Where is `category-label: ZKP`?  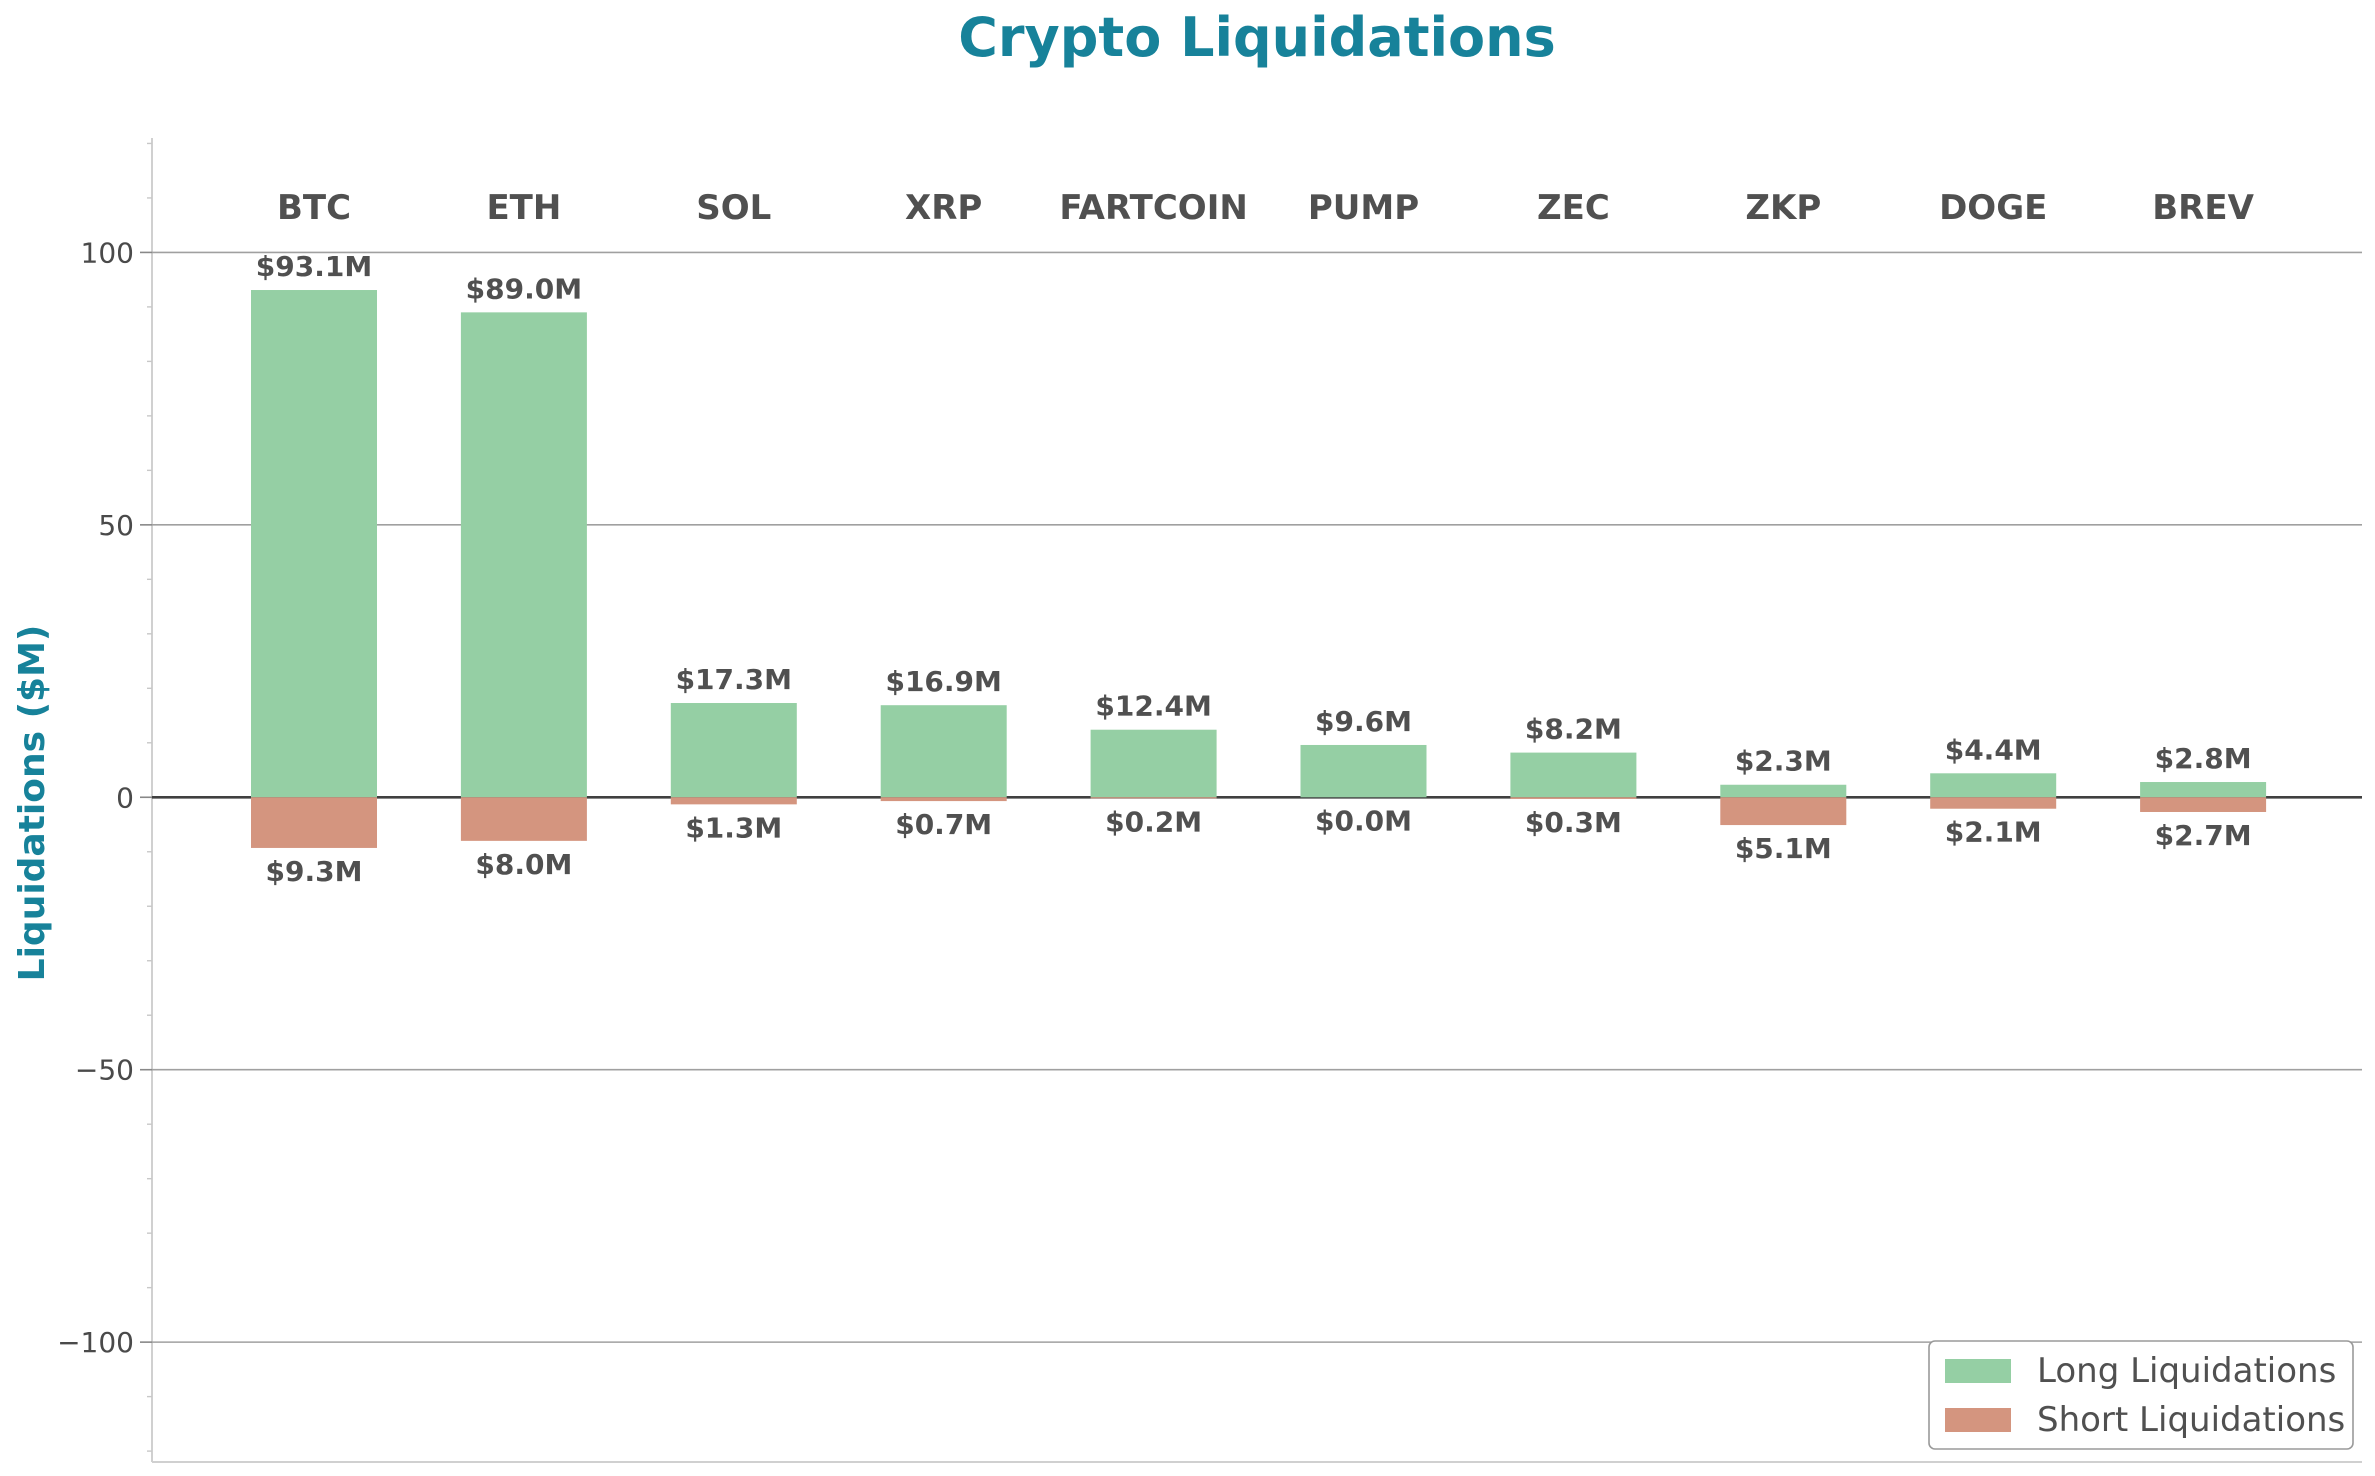
category-label: ZKP is located at coordinates (1783, 208).